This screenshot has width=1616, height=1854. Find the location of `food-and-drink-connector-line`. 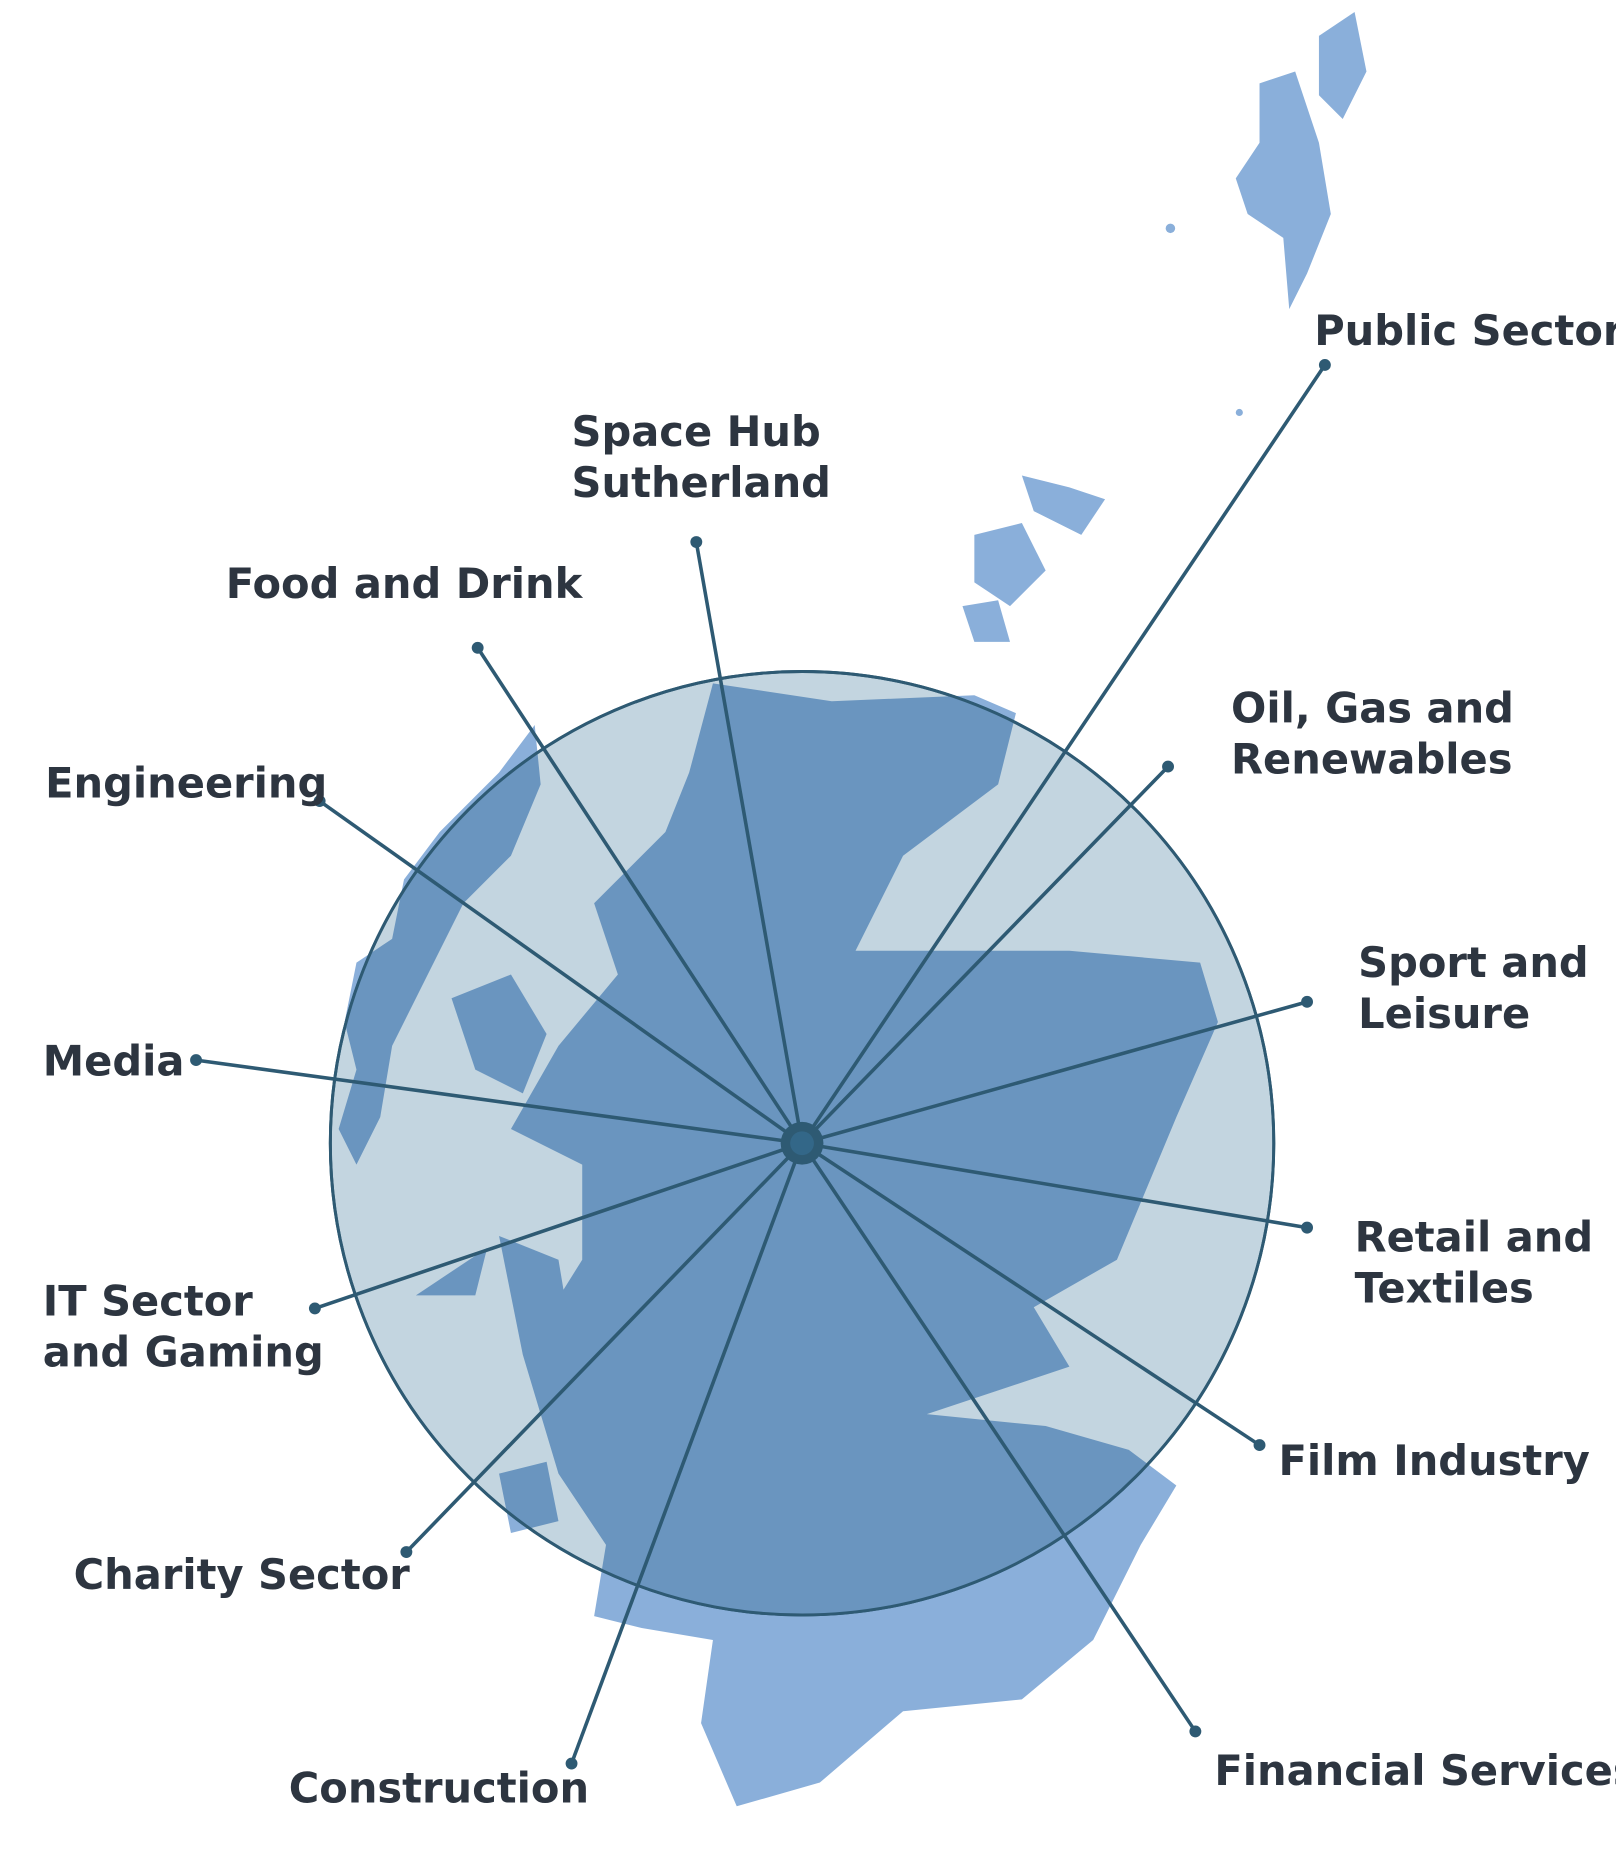

food-and-drink-connector-line is located at coordinates (640, 895).